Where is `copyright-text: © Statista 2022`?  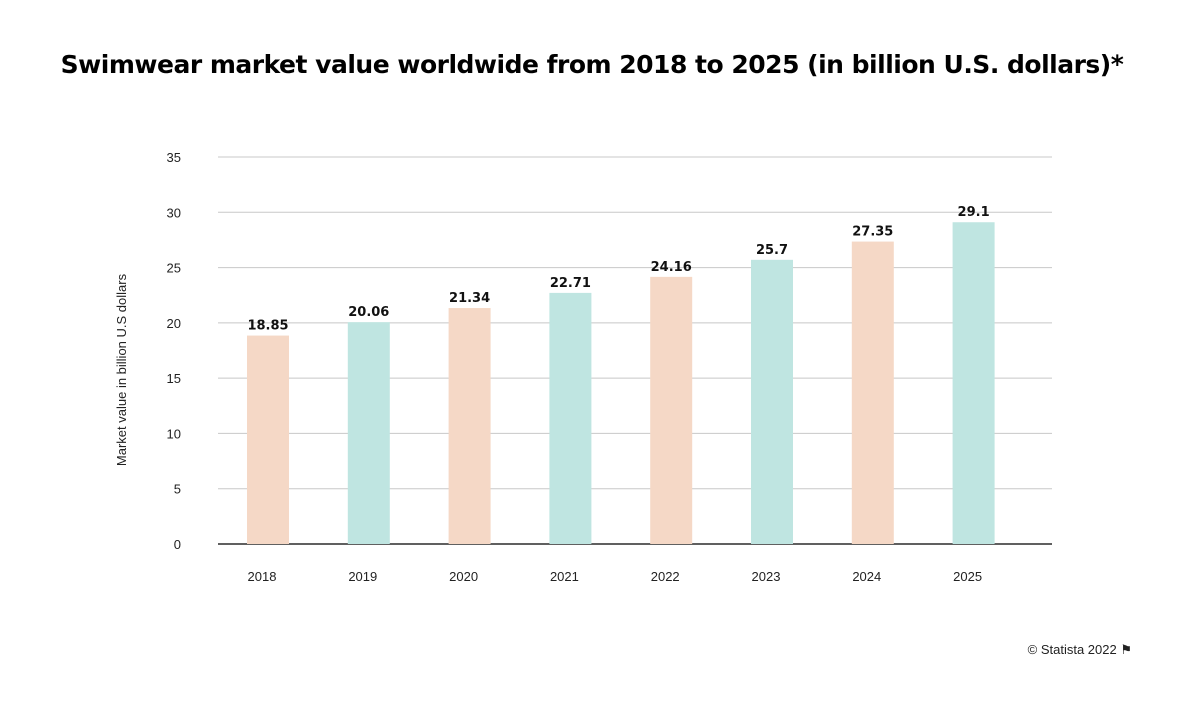
copyright-text: © Statista 2022 is located at coordinates (1072, 649).